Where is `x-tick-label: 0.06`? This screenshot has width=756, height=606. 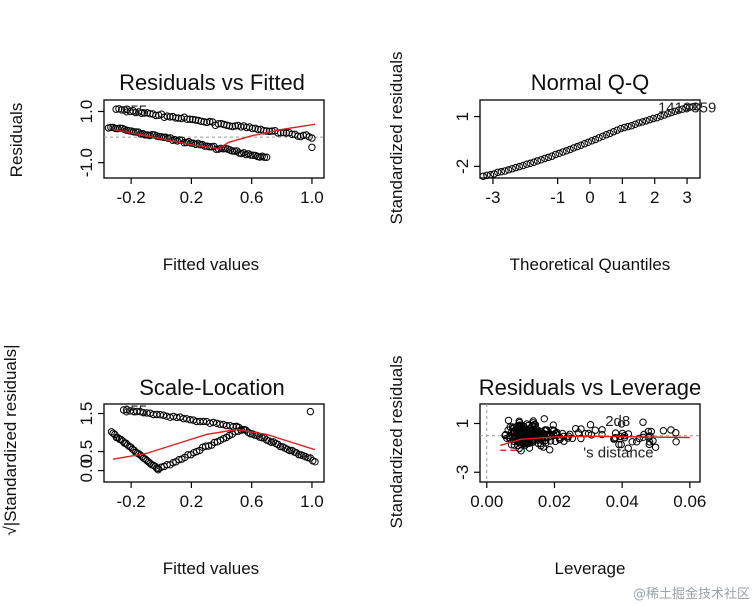
x-tick-label: 0.06 is located at coordinates (689, 501).